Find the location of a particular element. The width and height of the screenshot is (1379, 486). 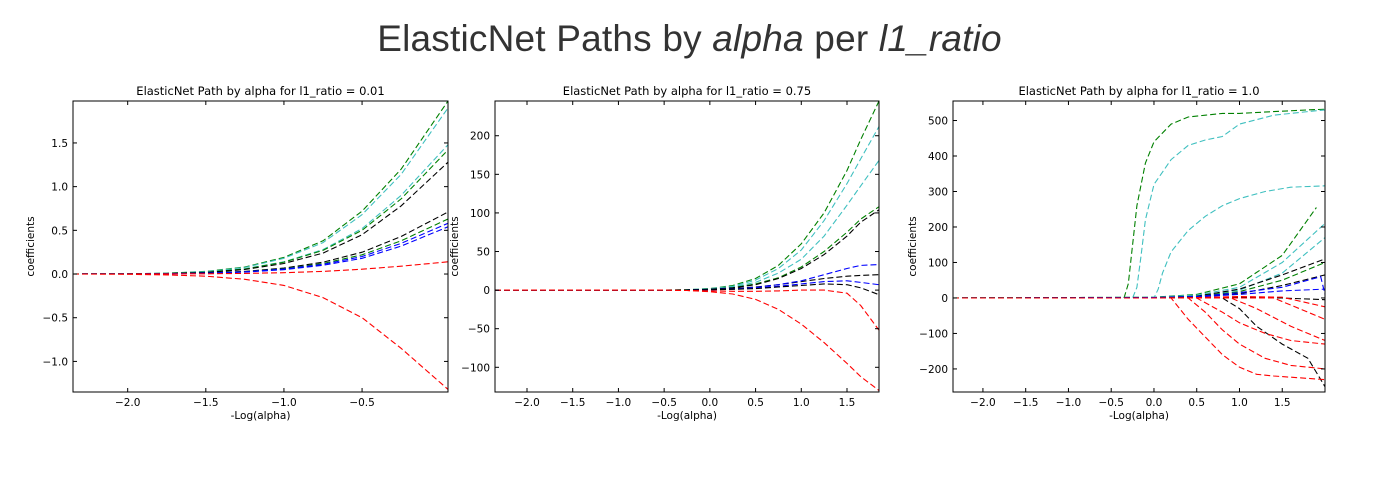

figure-title: ElasticNet Paths by alpha per l1_ratio is located at coordinates (689, 39).